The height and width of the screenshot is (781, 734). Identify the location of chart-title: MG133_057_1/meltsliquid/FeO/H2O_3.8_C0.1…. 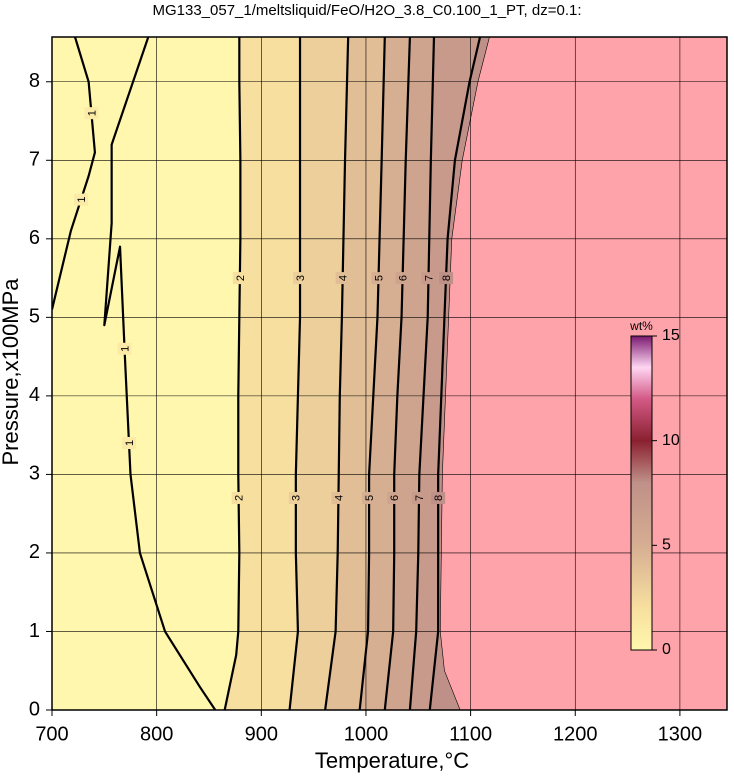
(366, 10).